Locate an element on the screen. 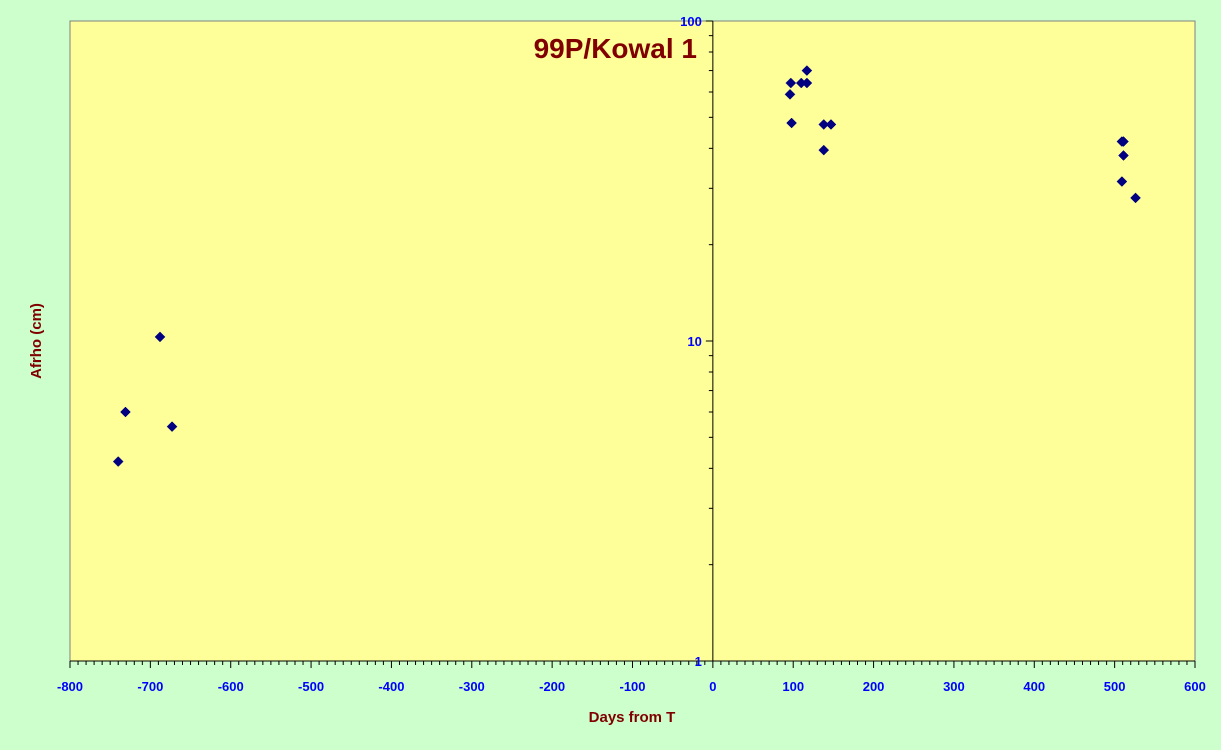 Image resolution: width=1221 pixels, height=750 pixels. x-tick-label: 600 is located at coordinates (1195, 686).